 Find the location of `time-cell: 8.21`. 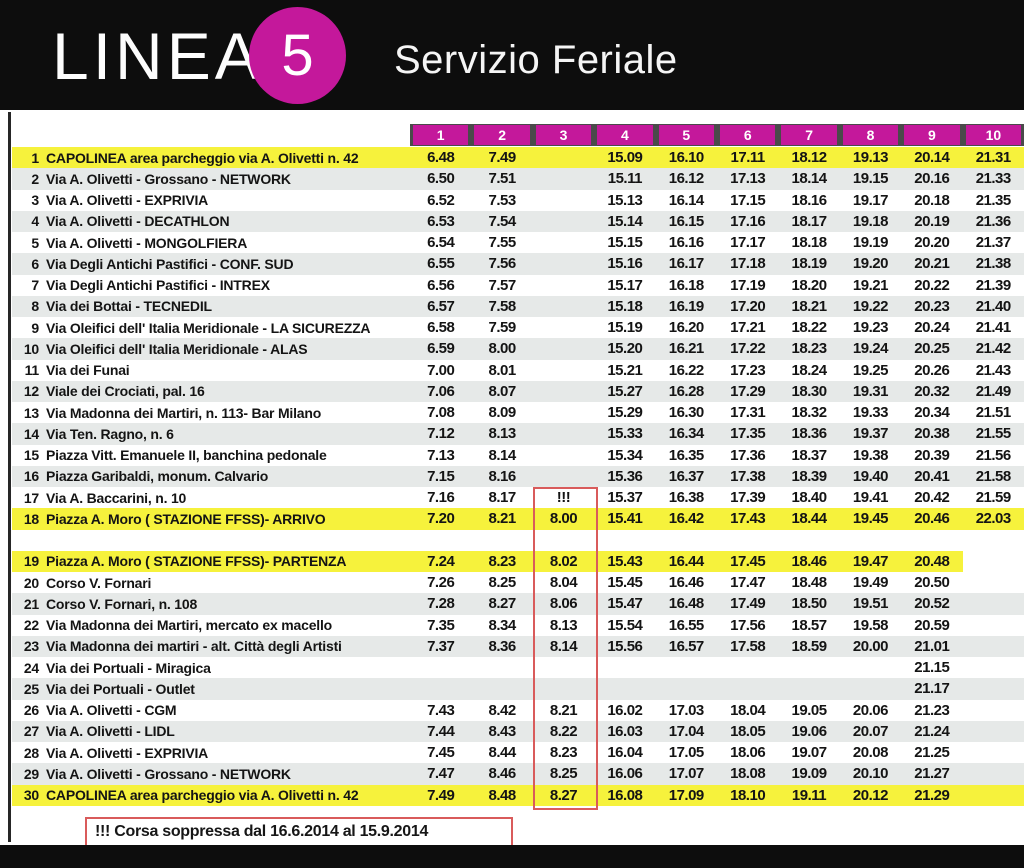

time-cell: 8.21 is located at coordinates (502, 519).